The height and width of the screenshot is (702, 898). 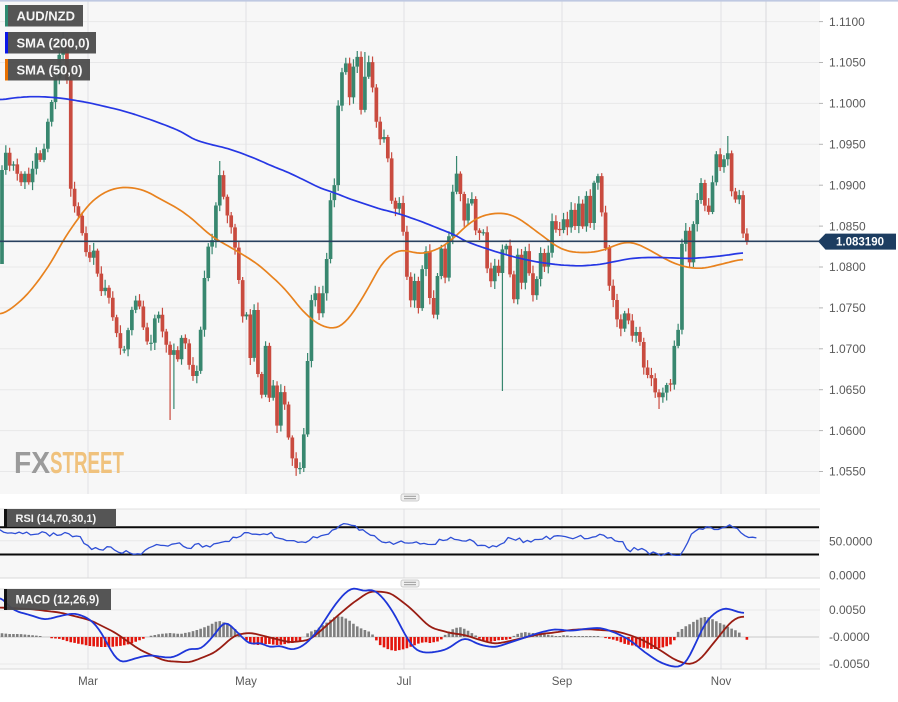 I want to click on svg-text: 1.0850, so click(x=847, y=226).